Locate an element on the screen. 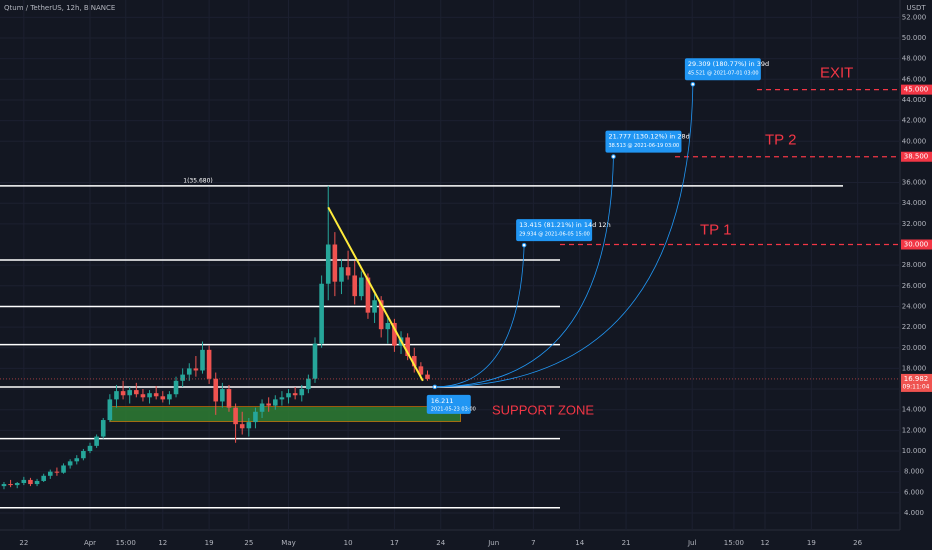  x-tick-label: Apr is located at coordinates (90, 543).